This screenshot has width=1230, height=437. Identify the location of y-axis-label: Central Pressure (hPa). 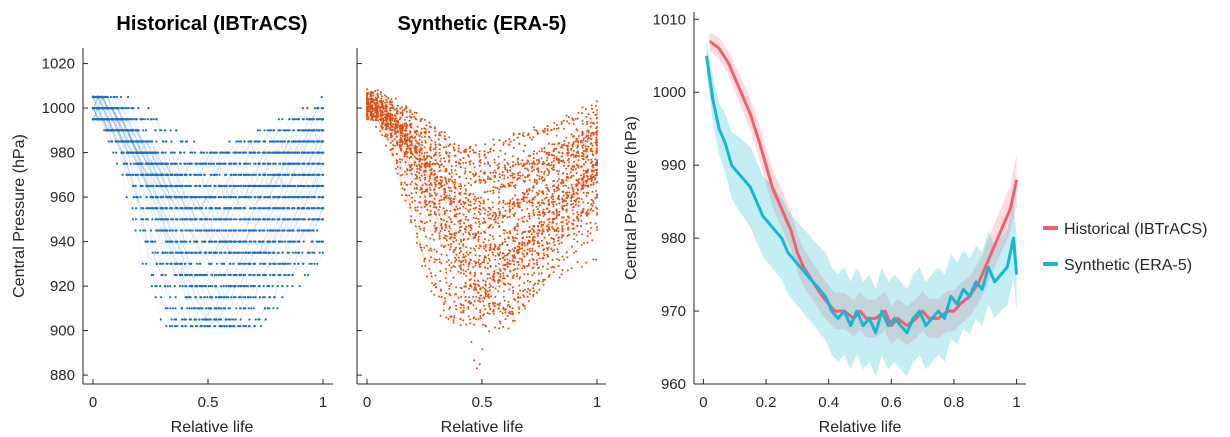
(19, 216).